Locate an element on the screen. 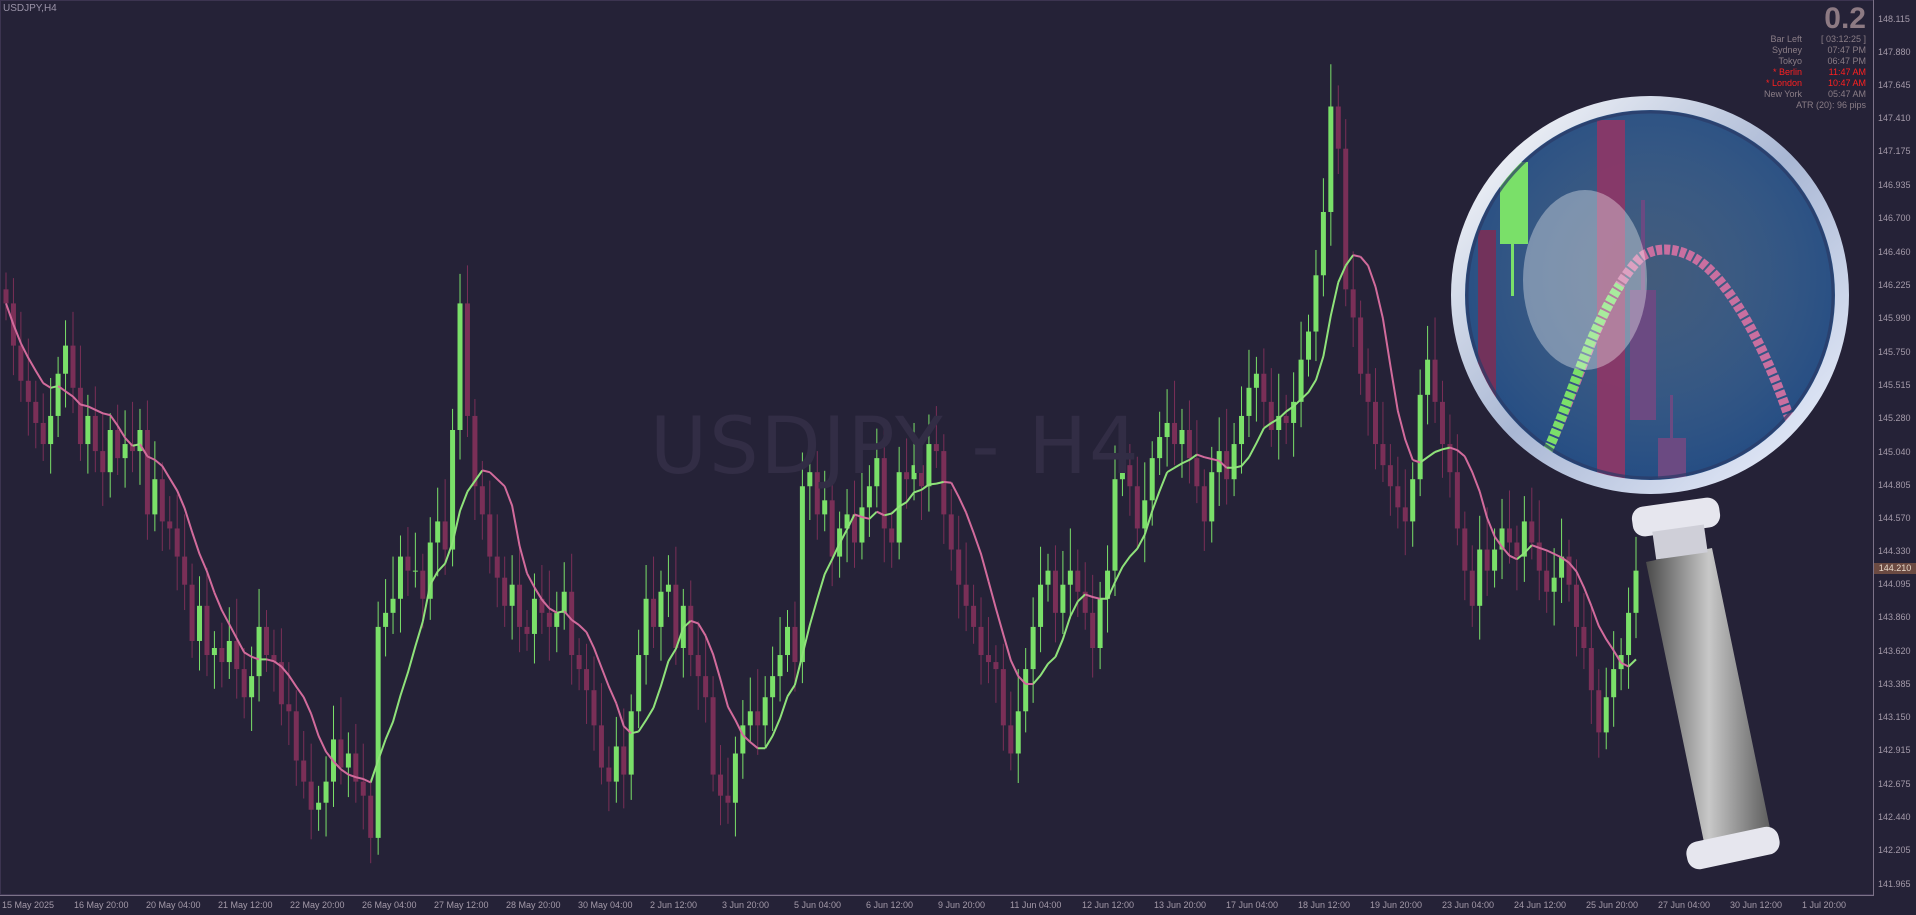 The image size is (1916, 915). time-tick-label: 23 Jun 04:00 is located at coordinates (1468, 905).